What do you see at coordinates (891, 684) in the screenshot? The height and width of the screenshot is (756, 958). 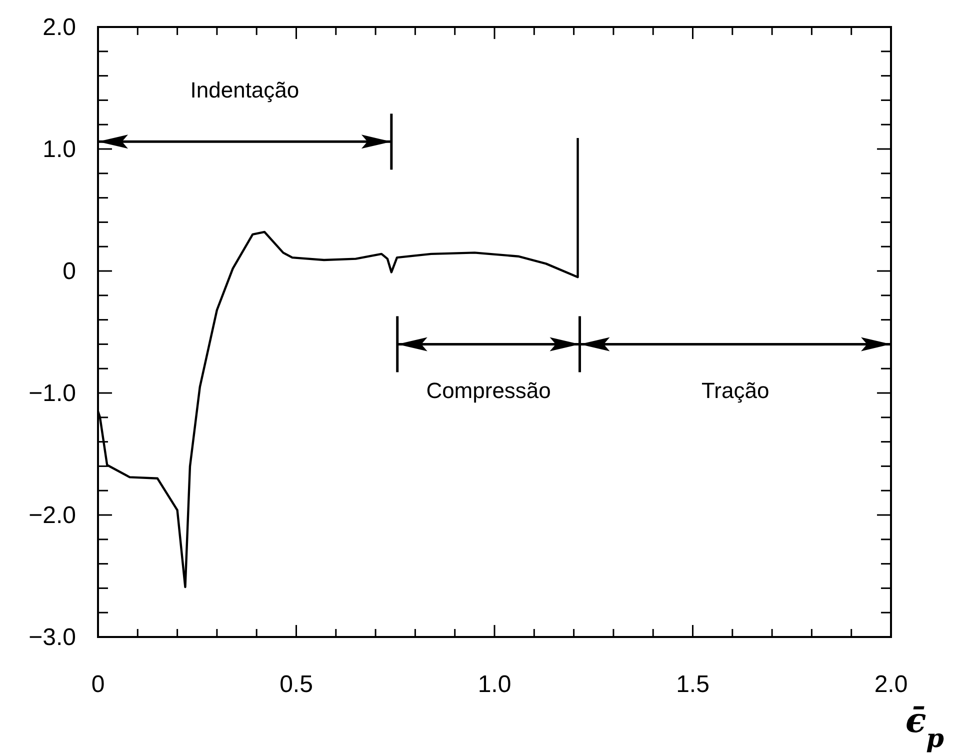 I see `x-tick-label: 2.0` at bounding box center [891, 684].